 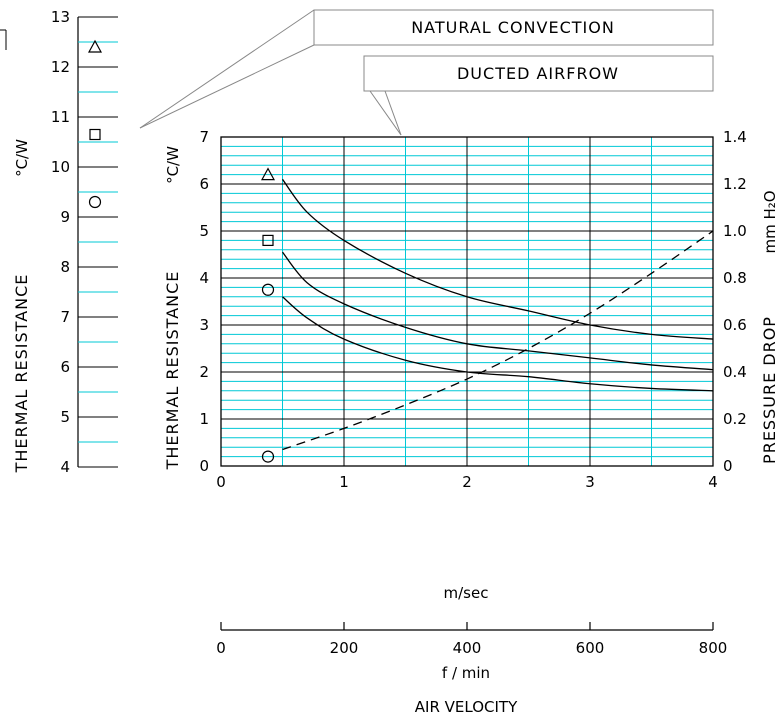 What do you see at coordinates (60, 167) in the screenshot?
I see `left-panel-tick-label: 10` at bounding box center [60, 167].